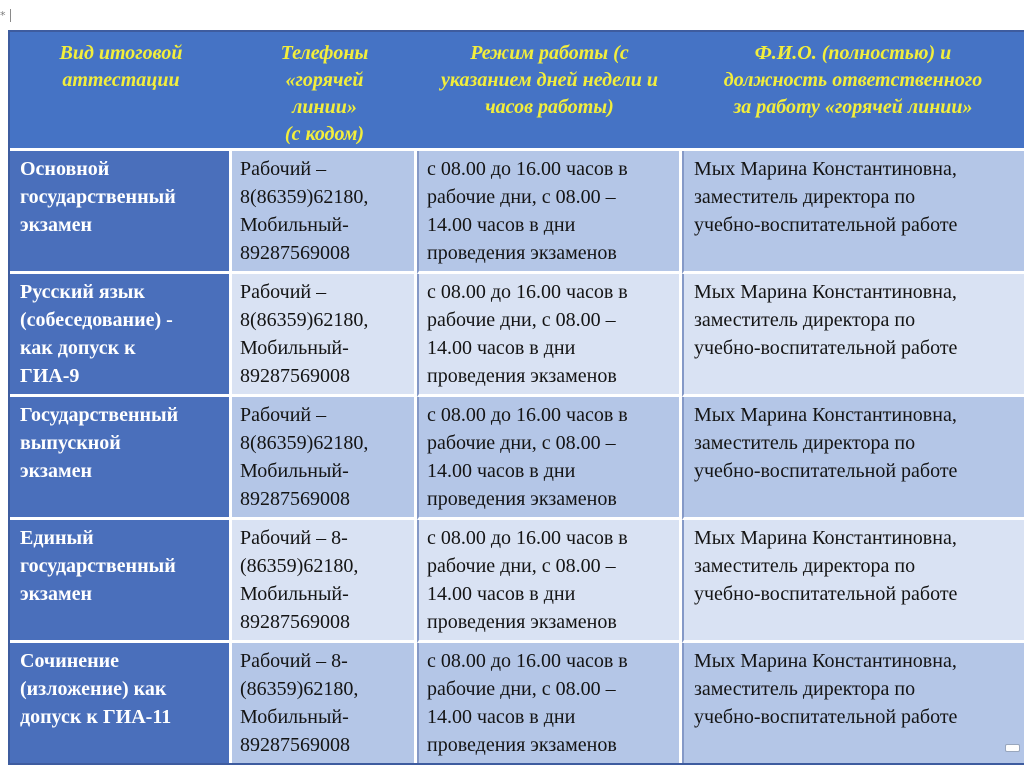  What do you see at coordinates (1012, 748) in the screenshot?
I see `resize-handle-icon` at bounding box center [1012, 748].